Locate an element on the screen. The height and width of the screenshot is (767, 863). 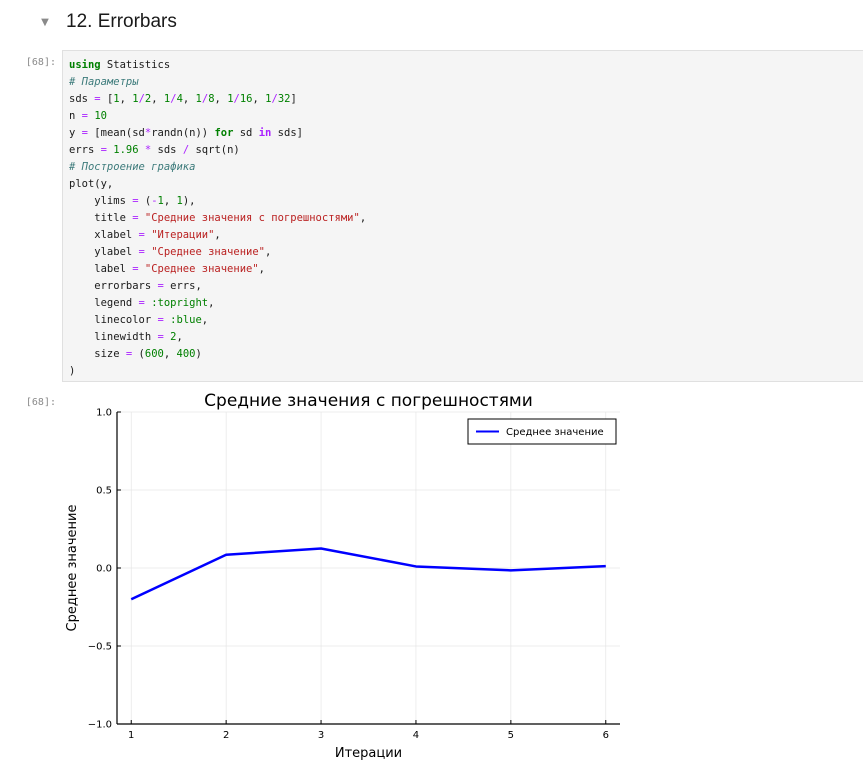
code-token: ylims is located at coordinates (101, 201).